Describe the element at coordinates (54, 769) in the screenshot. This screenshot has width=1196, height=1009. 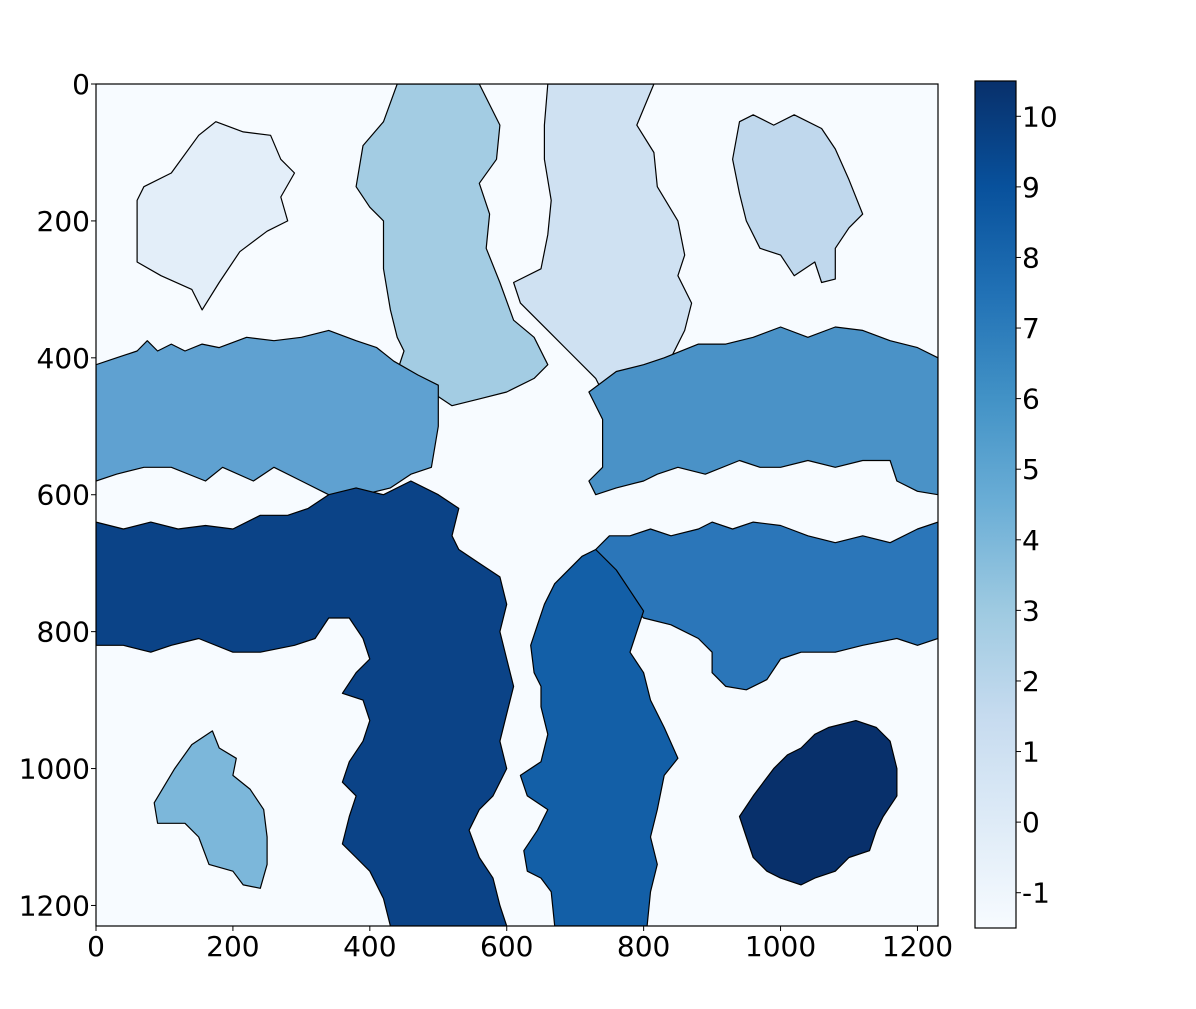
I see `y-tick-label: 1000` at that location.